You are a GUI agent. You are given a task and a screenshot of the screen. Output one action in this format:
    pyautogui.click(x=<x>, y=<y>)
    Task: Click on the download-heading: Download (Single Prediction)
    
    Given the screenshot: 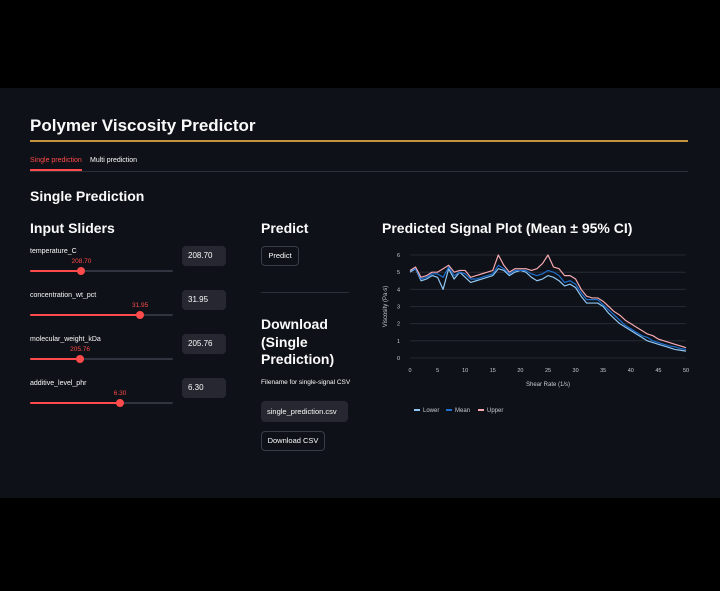 What is the action you would take?
    pyautogui.click(x=298, y=341)
    